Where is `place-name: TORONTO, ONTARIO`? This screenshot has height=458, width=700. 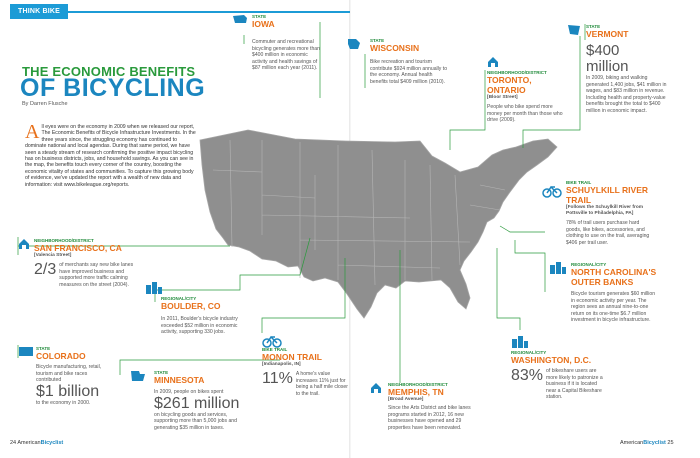
place-name: TORONTO, ONTARIO is located at coordinates (509, 85).